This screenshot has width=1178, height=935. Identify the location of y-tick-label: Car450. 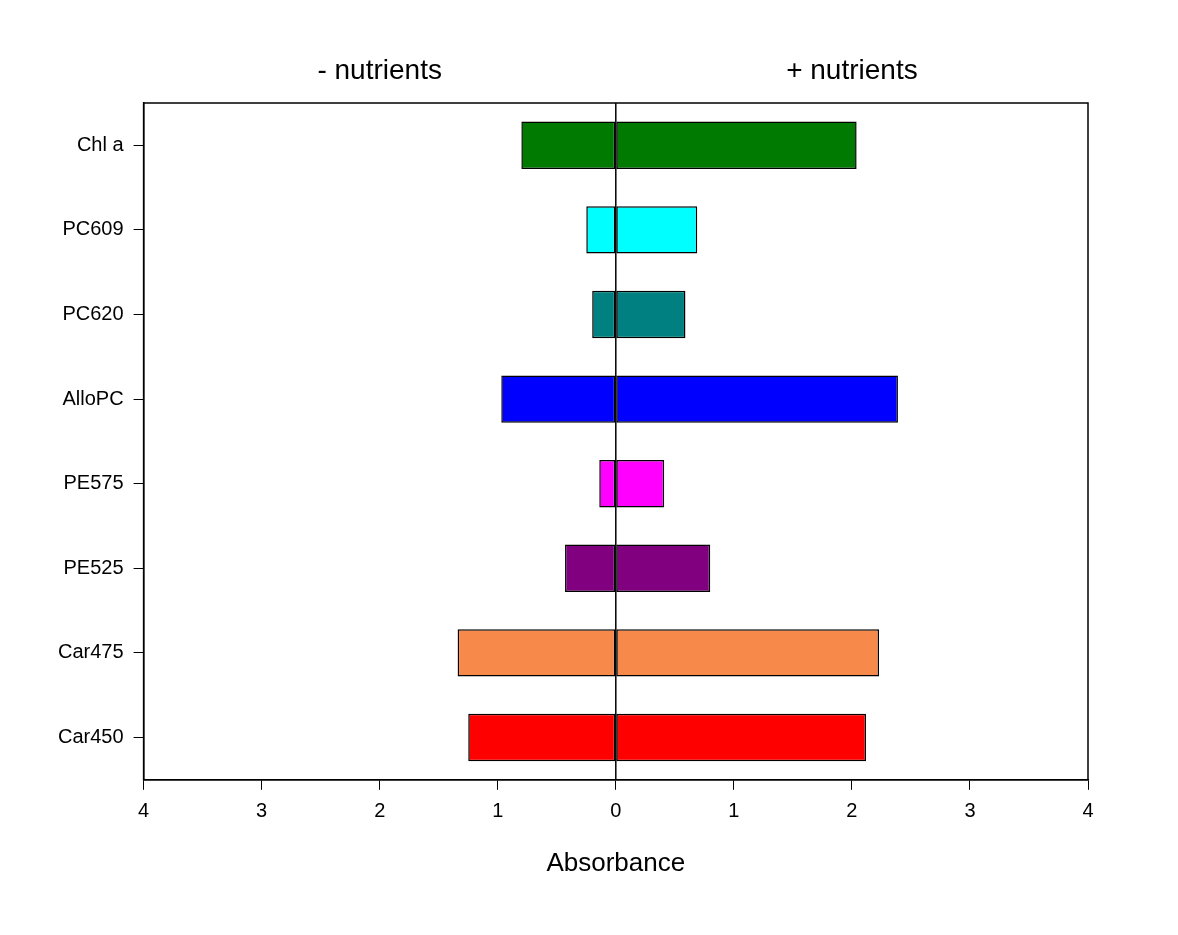
(90, 736).